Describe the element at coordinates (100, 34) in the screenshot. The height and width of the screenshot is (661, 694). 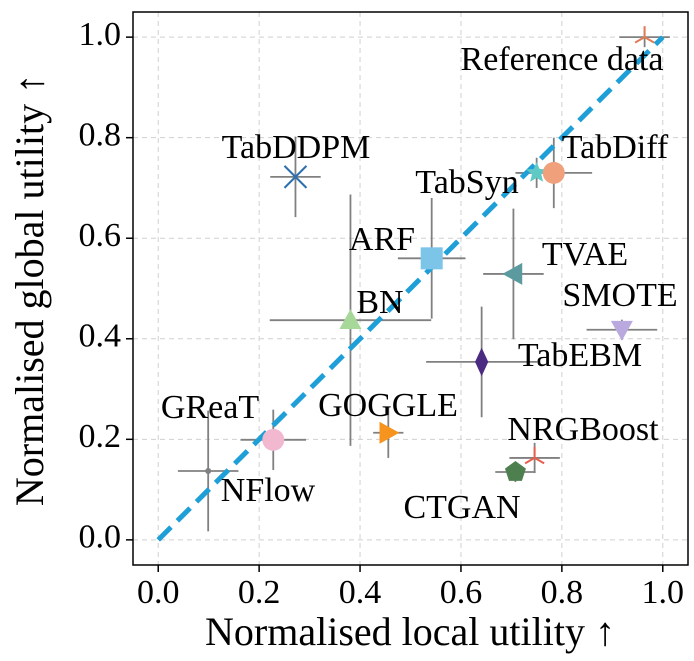
I see `y-tick-label: 1.0` at that location.